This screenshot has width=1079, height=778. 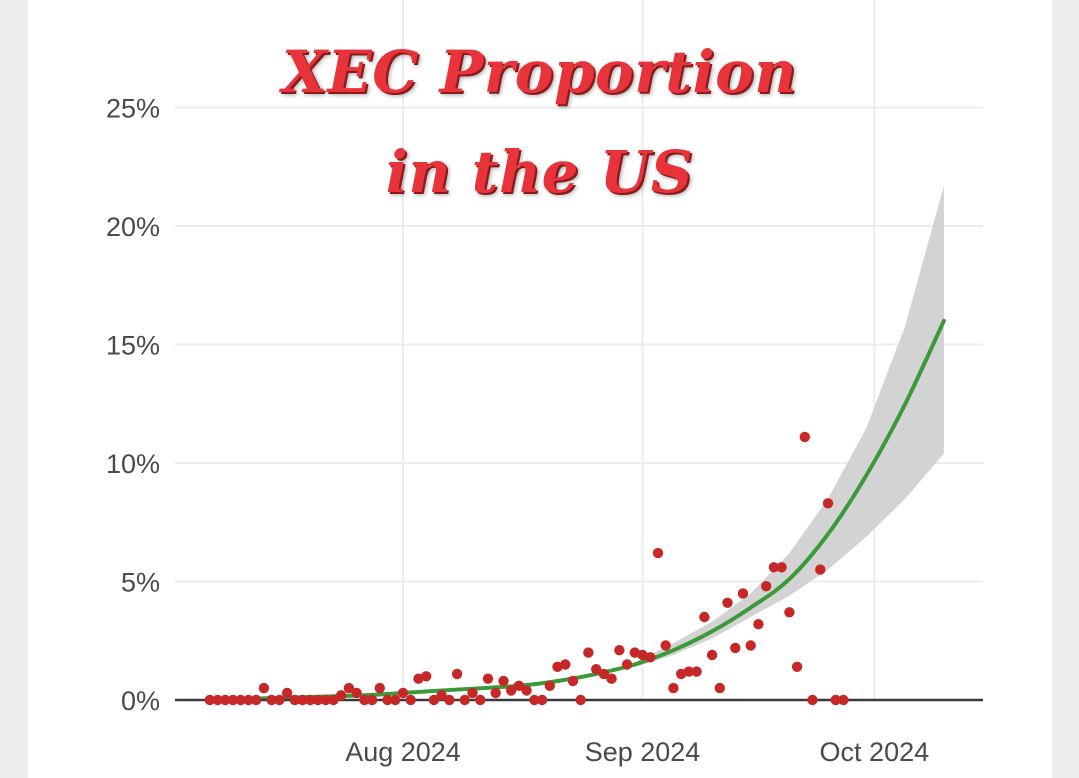 What do you see at coordinates (539, 172) in the screenshot?
I see `chart-subtitle: in the US` at bounding box center [539, 172].